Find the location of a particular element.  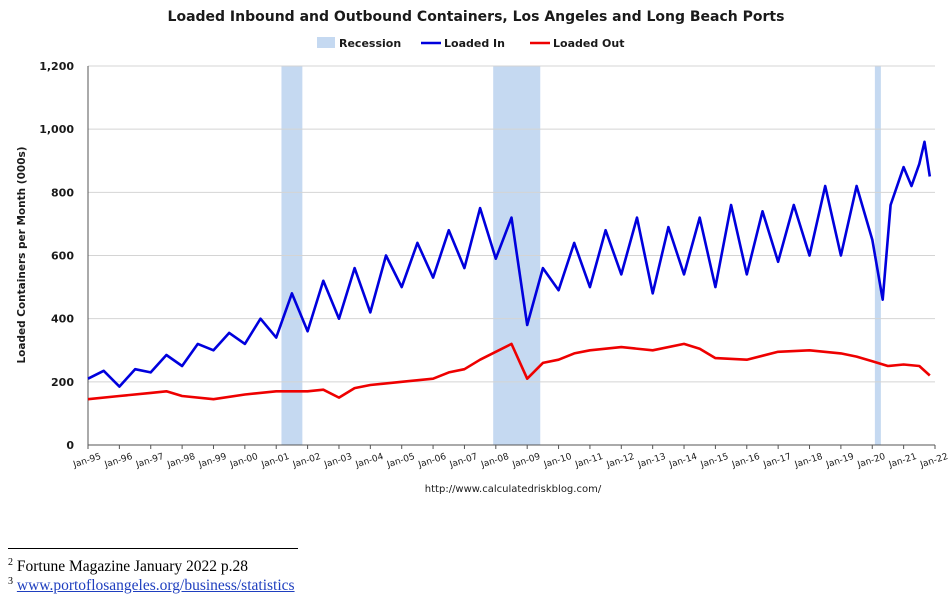

footnote-mark: 3 is located at coordinates (10, 581).